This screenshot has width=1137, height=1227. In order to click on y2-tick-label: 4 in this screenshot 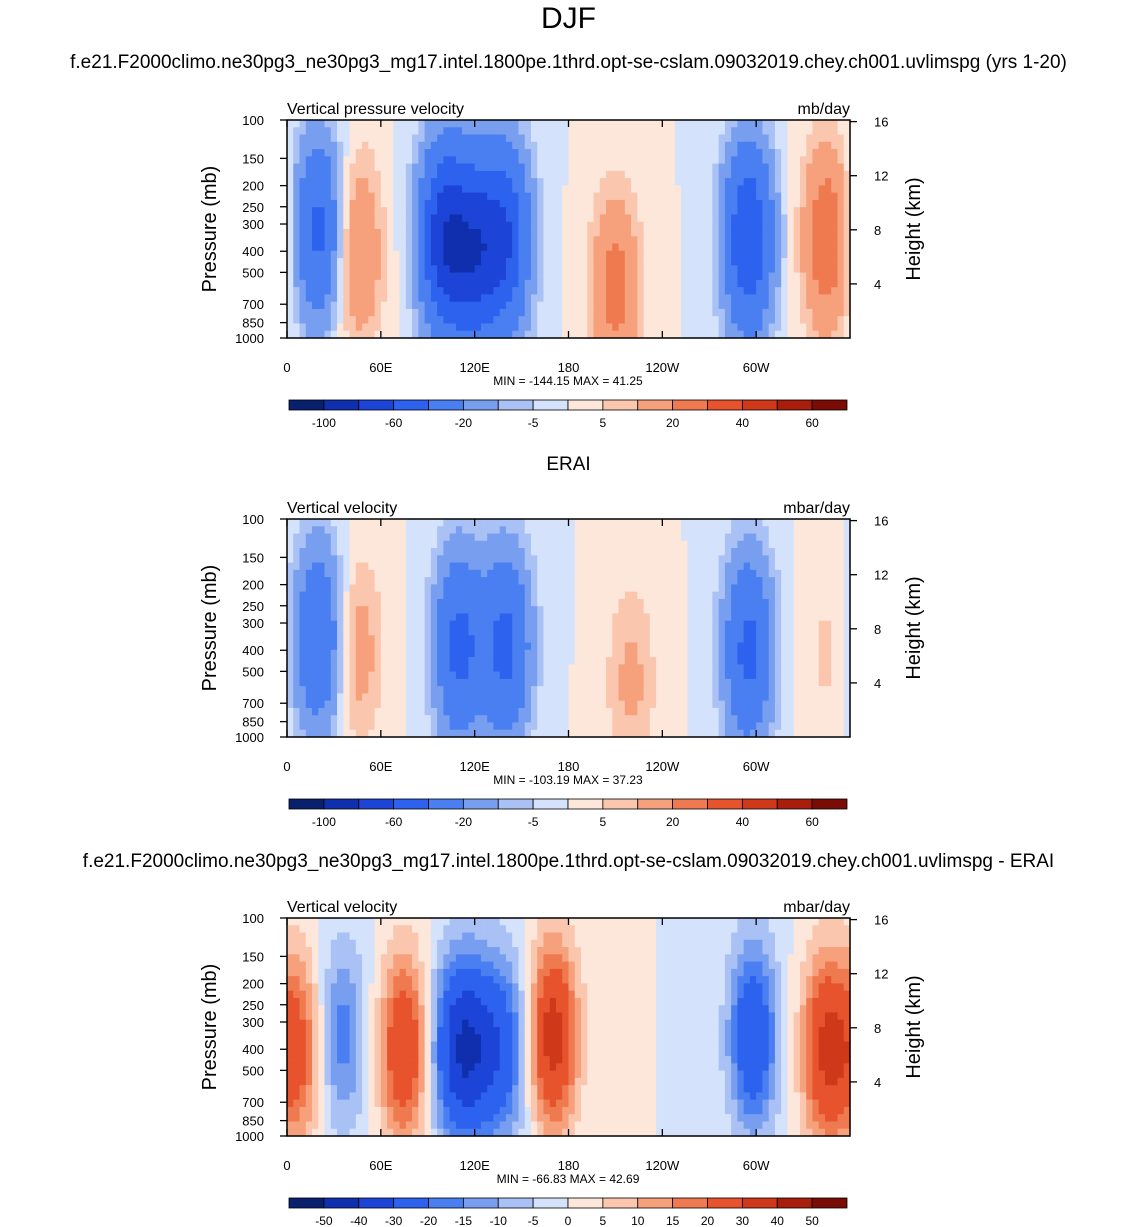, I will do `click(877, 284)`.